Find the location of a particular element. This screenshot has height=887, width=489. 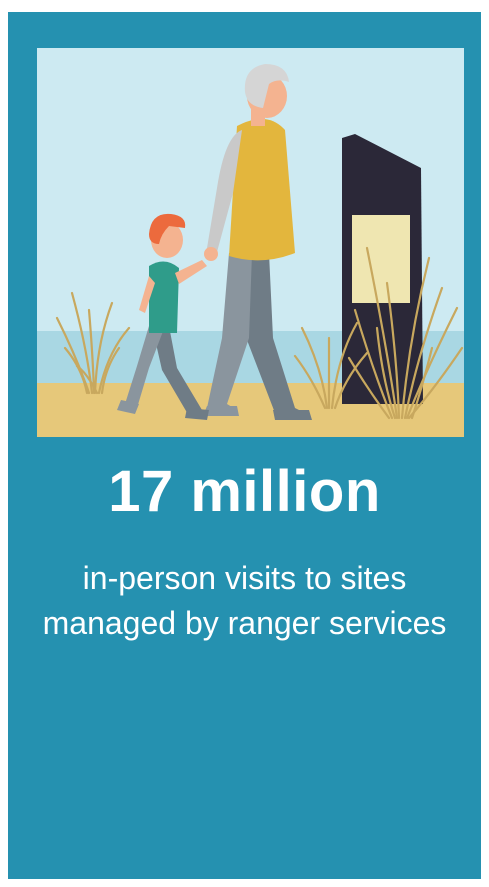

child-figure is located at coordinates (163, 316).